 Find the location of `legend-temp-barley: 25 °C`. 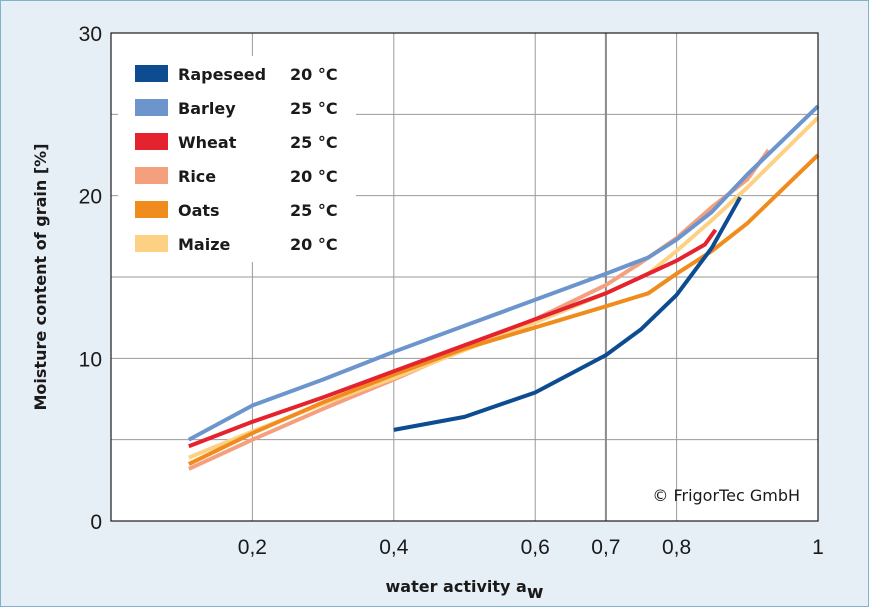

legend-temp-barley: 25 °C is located at coordinates (314, 108).